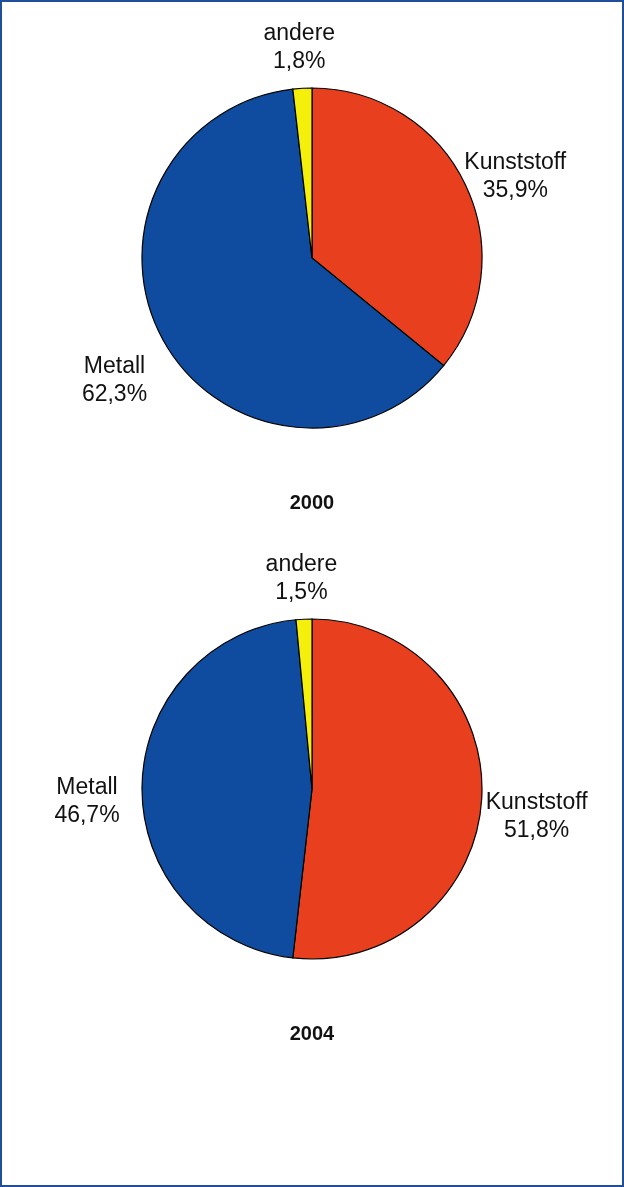 The width and height of the screenshot is (624, 1187). What do you see at coordinates (312, 1033) in the screenshot?
I see `text: 2004` at bounding box center [312, 1033].